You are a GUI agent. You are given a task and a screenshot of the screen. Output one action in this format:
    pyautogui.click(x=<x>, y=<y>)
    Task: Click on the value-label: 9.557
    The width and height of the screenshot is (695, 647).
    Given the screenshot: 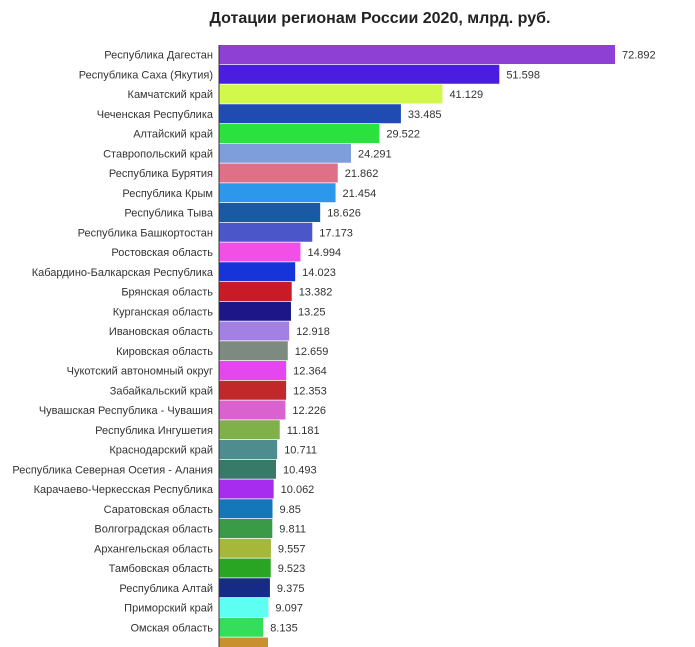 What is the action you would take?
    pyautogui.click(x=292, y=549)
    